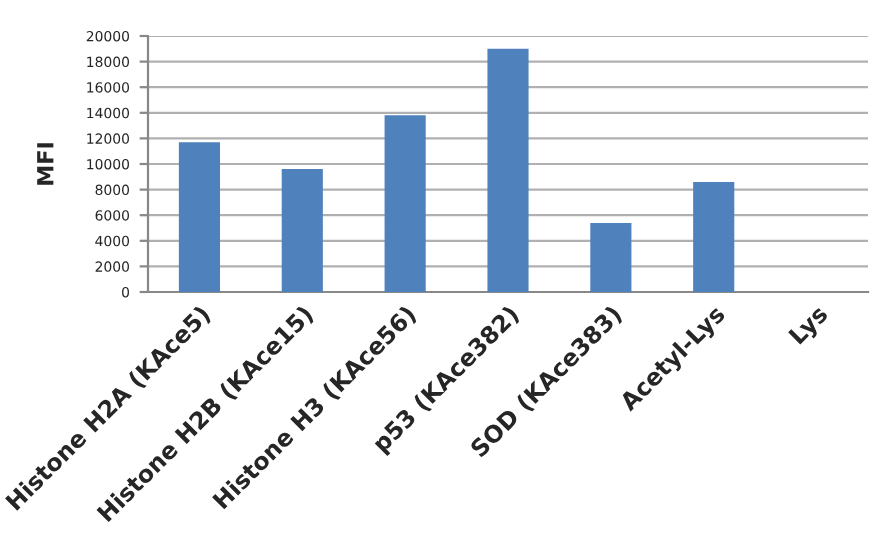 The image size is (896, 542). I want to click on y-axis-title: MFI, so click(45, 164).